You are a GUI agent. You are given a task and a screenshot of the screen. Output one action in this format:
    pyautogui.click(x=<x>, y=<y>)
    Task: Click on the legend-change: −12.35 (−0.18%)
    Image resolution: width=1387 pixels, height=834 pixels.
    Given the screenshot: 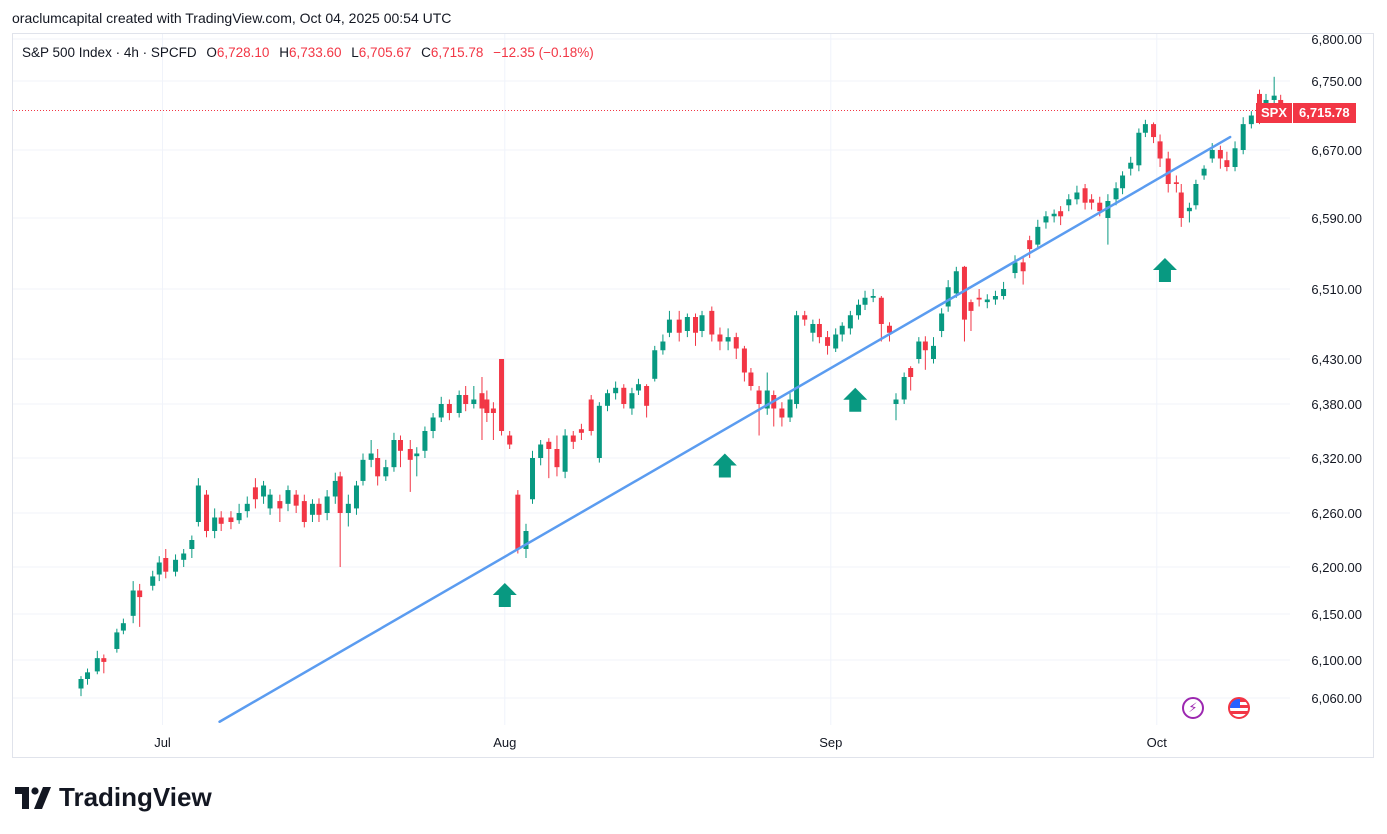 What is the action you would take?
    pyautogui.click(x=543, y=52)
    